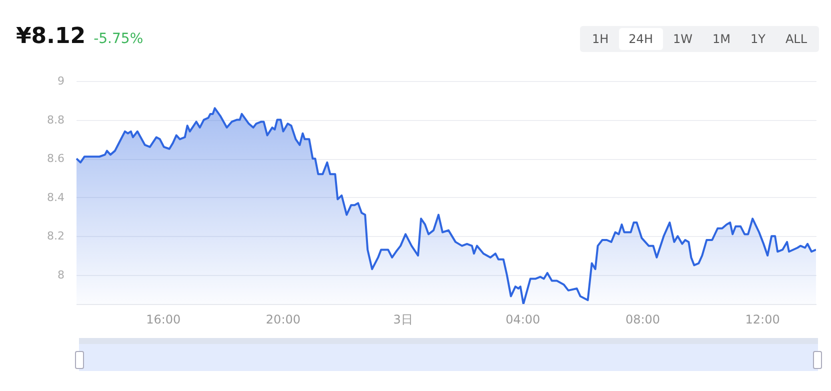 The width and height of the screenshot is (831, 391). I want to click on text: 1Y, so click(757, 39).